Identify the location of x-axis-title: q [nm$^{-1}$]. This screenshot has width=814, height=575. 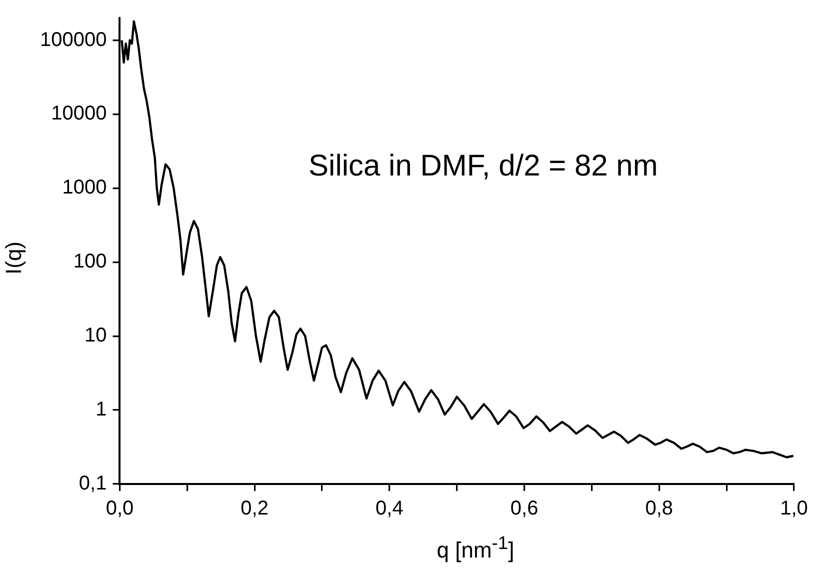
(476, 548).